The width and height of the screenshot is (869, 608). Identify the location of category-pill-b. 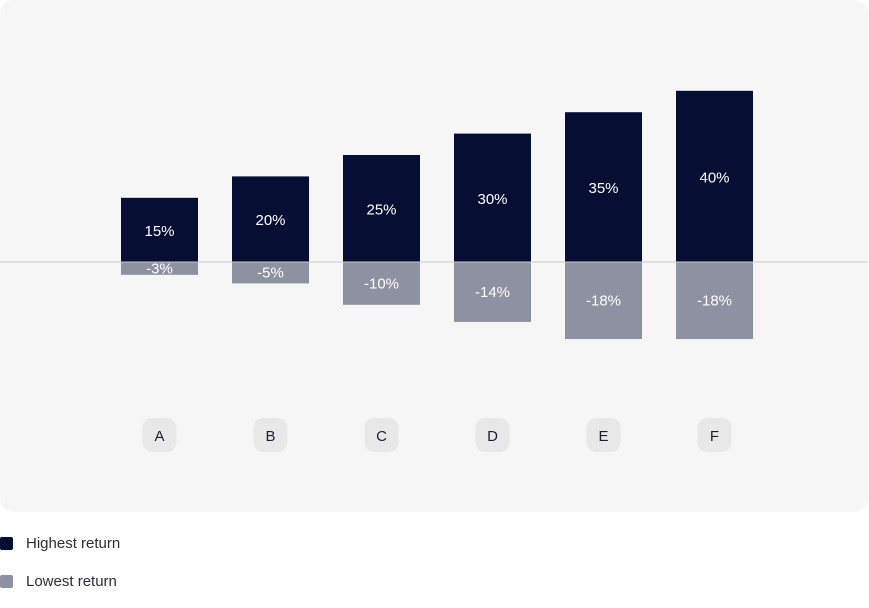
(270, 435).